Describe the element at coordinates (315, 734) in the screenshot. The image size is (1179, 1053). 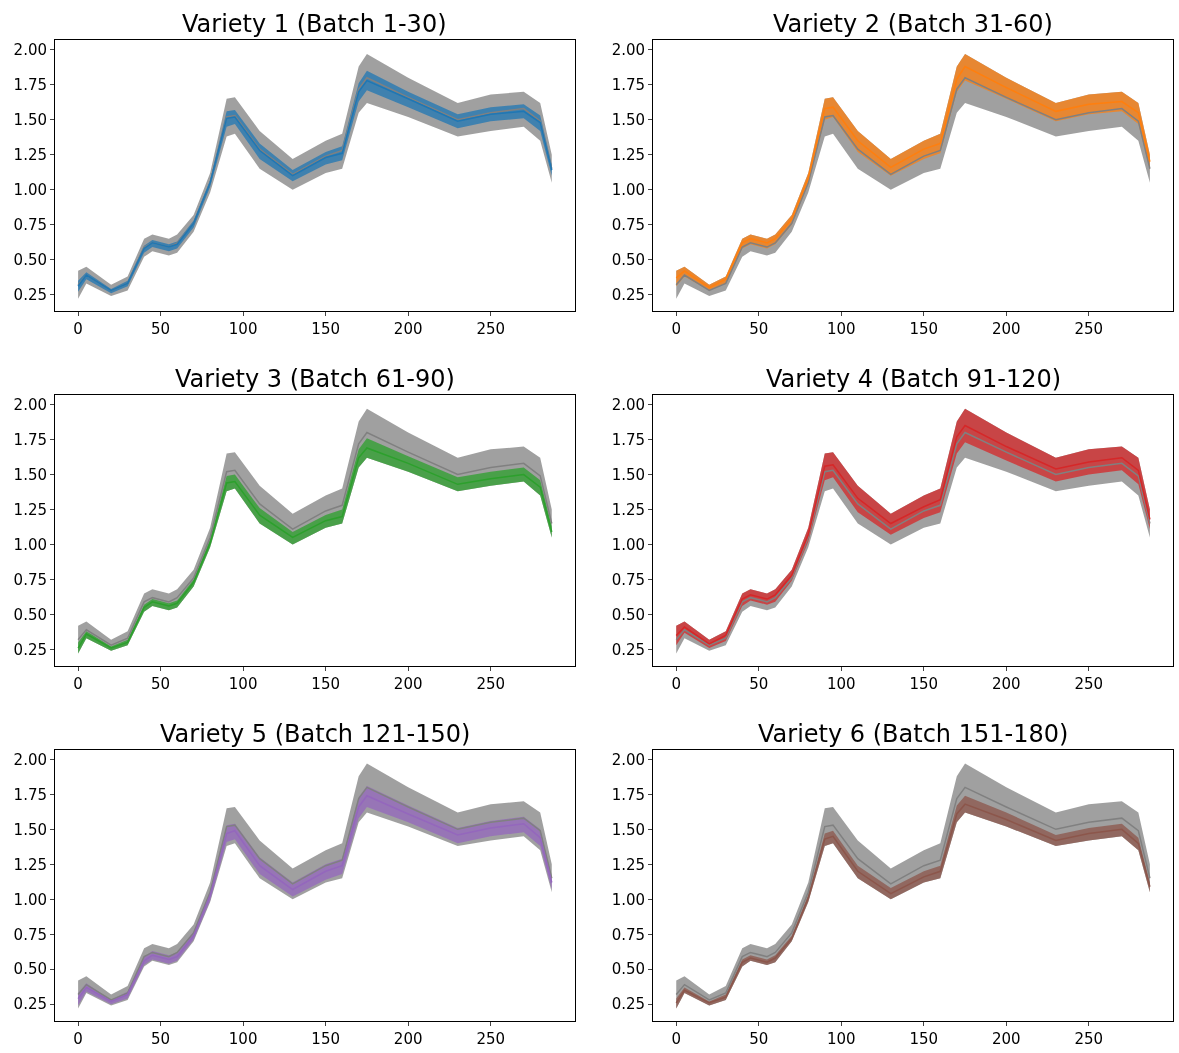
I see `chart-title: Variety 5 (Batch 121-150)` at that location.